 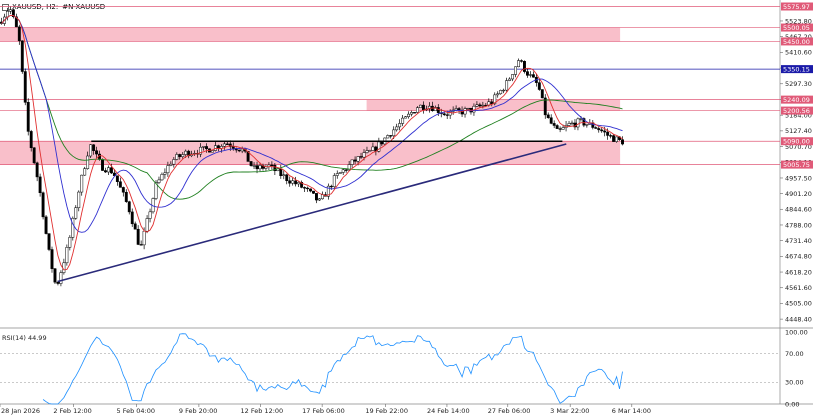 What do you see at coordinates (35, 7) in the screenshot?
I see `symbol-label: XAUUSD, H2:` at bounding box center [35, 7].